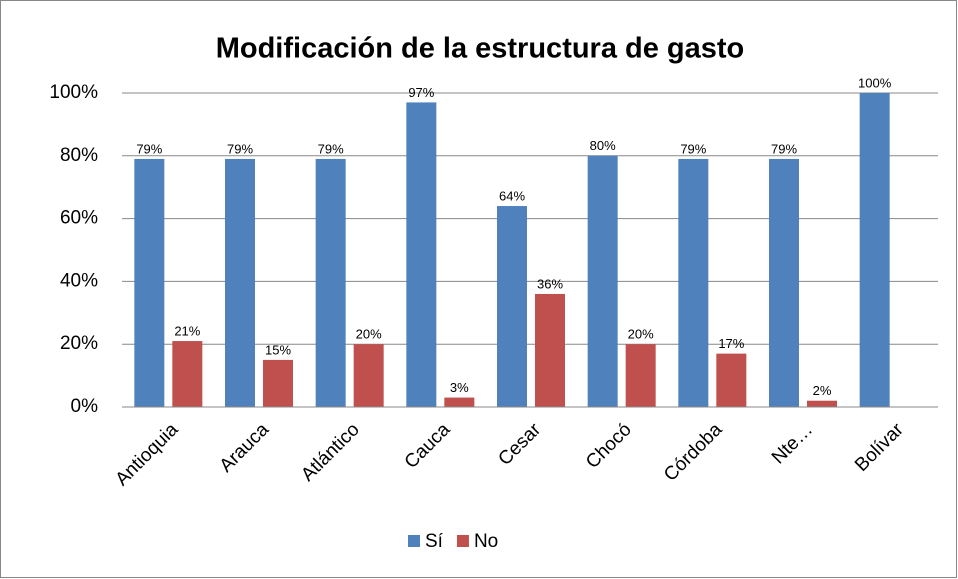 This screenshot has height=579, width=958. I want to click on data-label: 80%, so click(603, 145).